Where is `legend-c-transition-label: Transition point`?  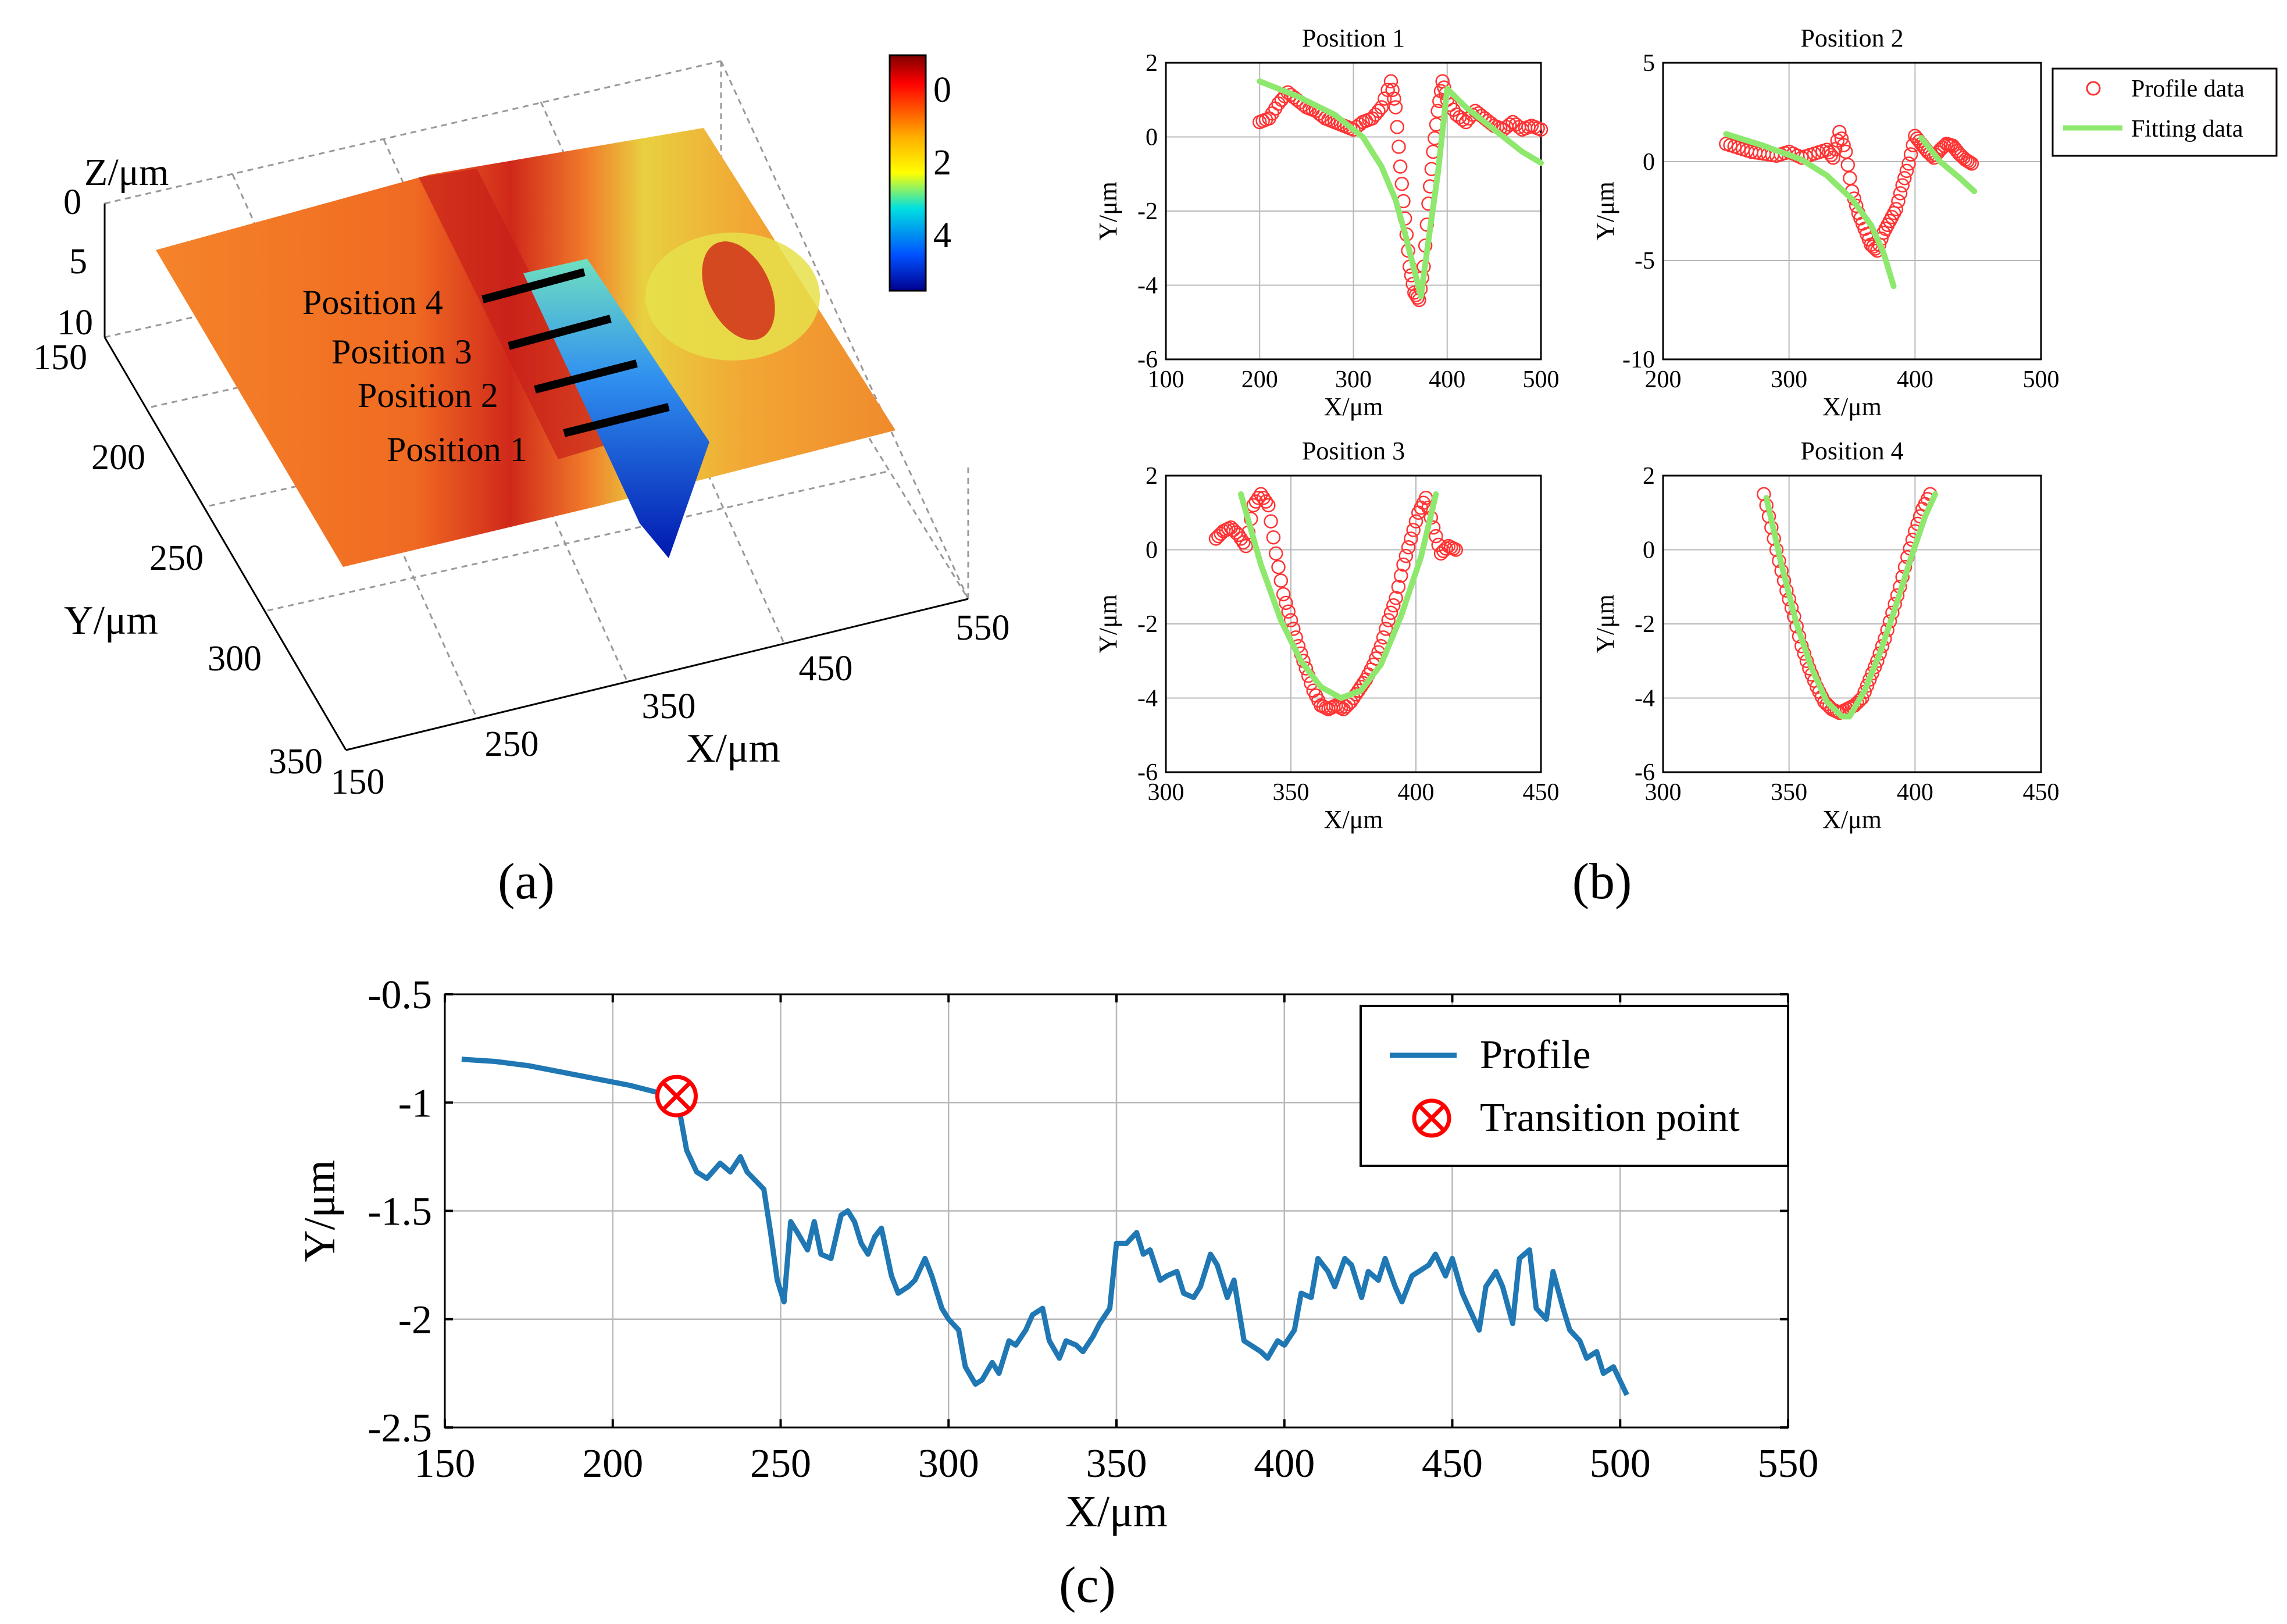
legend-c-transition-label: Transition point is located at coordinates (1610, 1117).